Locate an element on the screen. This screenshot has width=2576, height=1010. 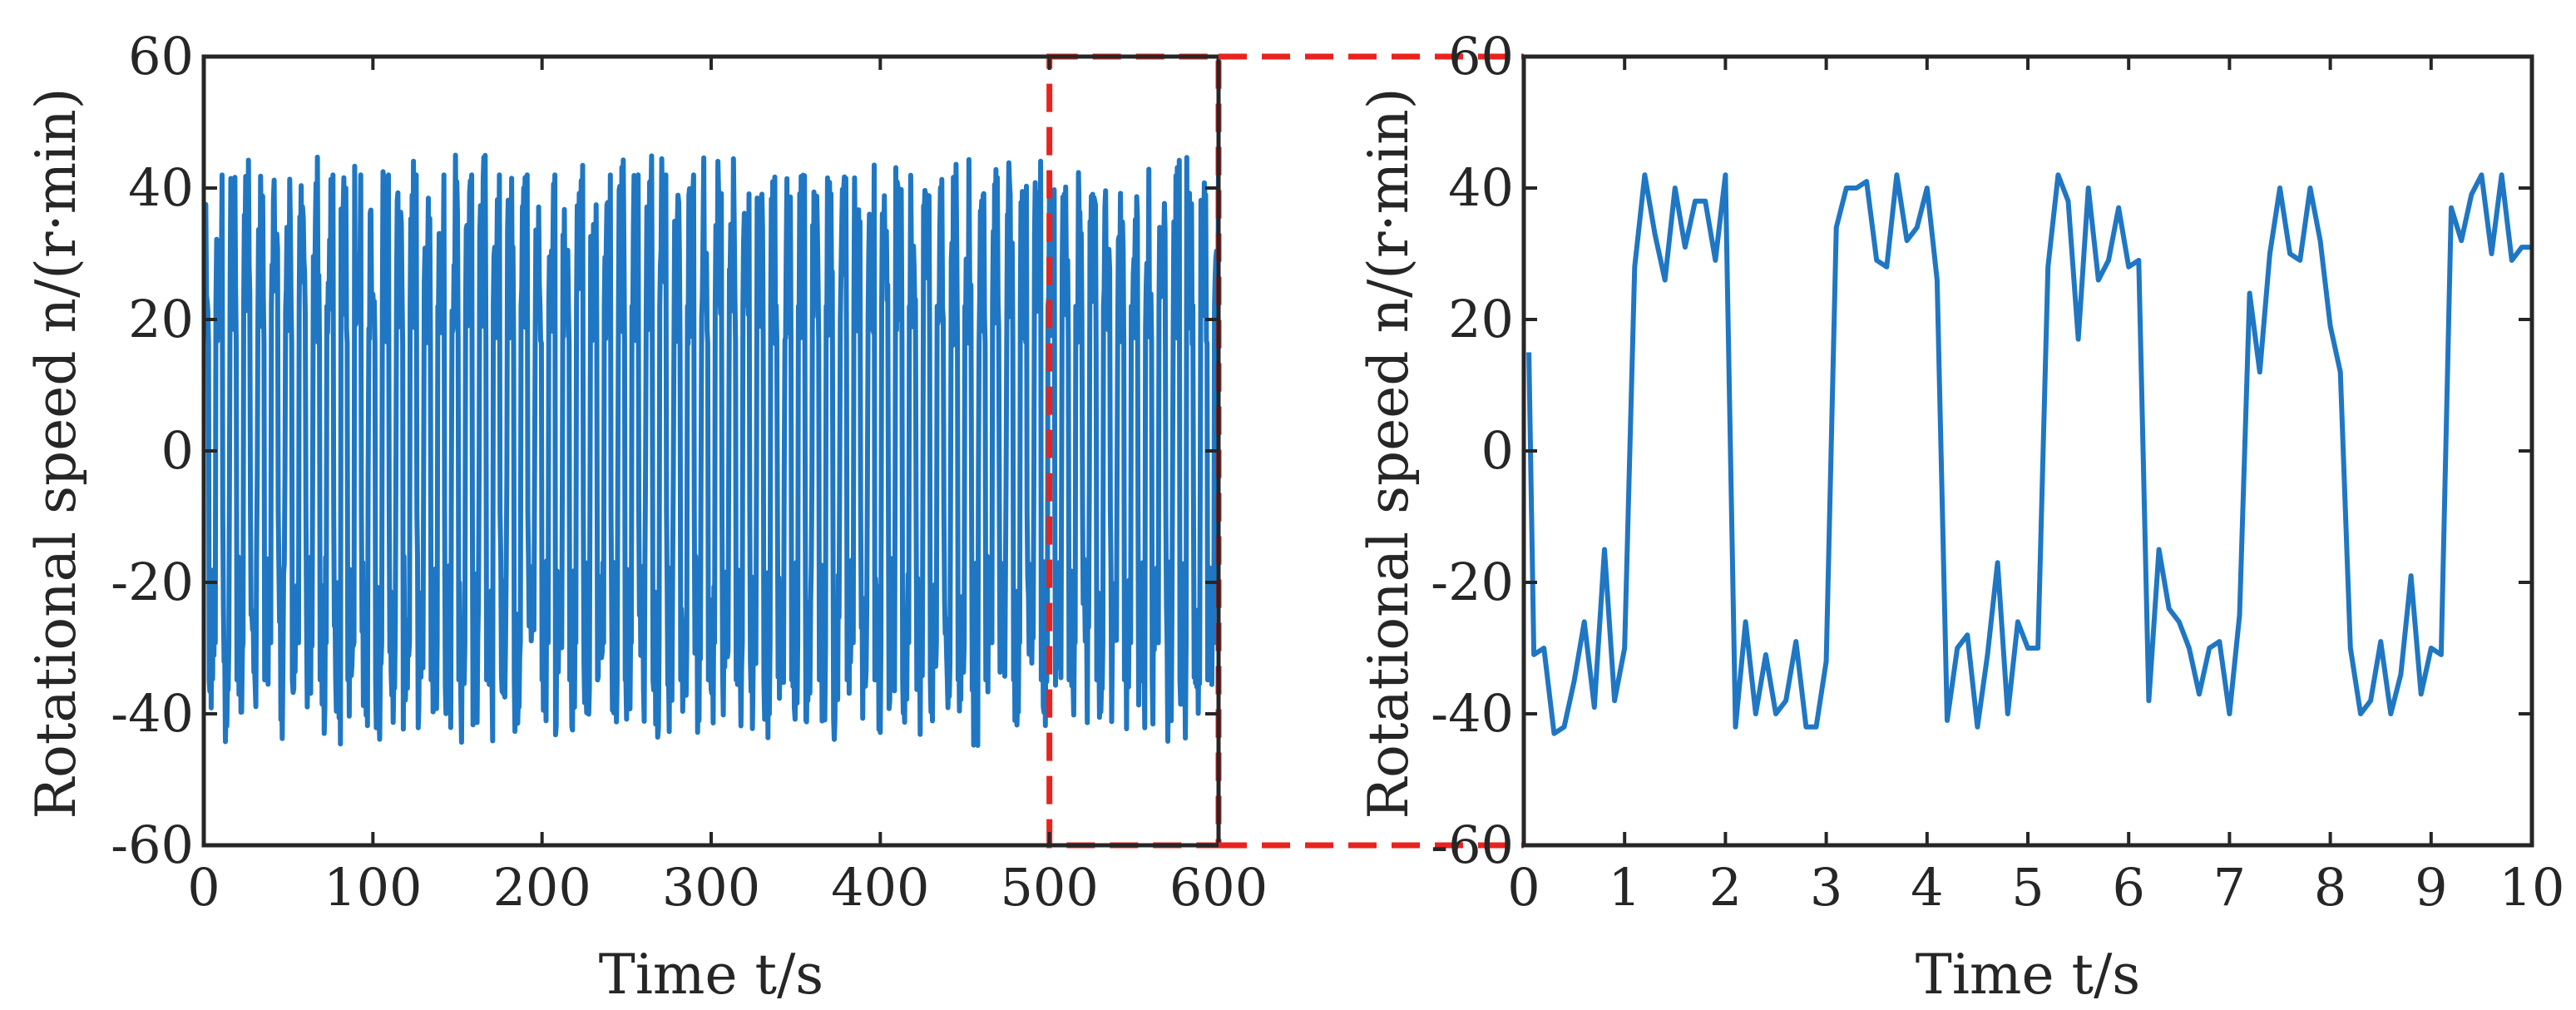
left-x-tick-label: 500 is located at coordinates (1049, 887).